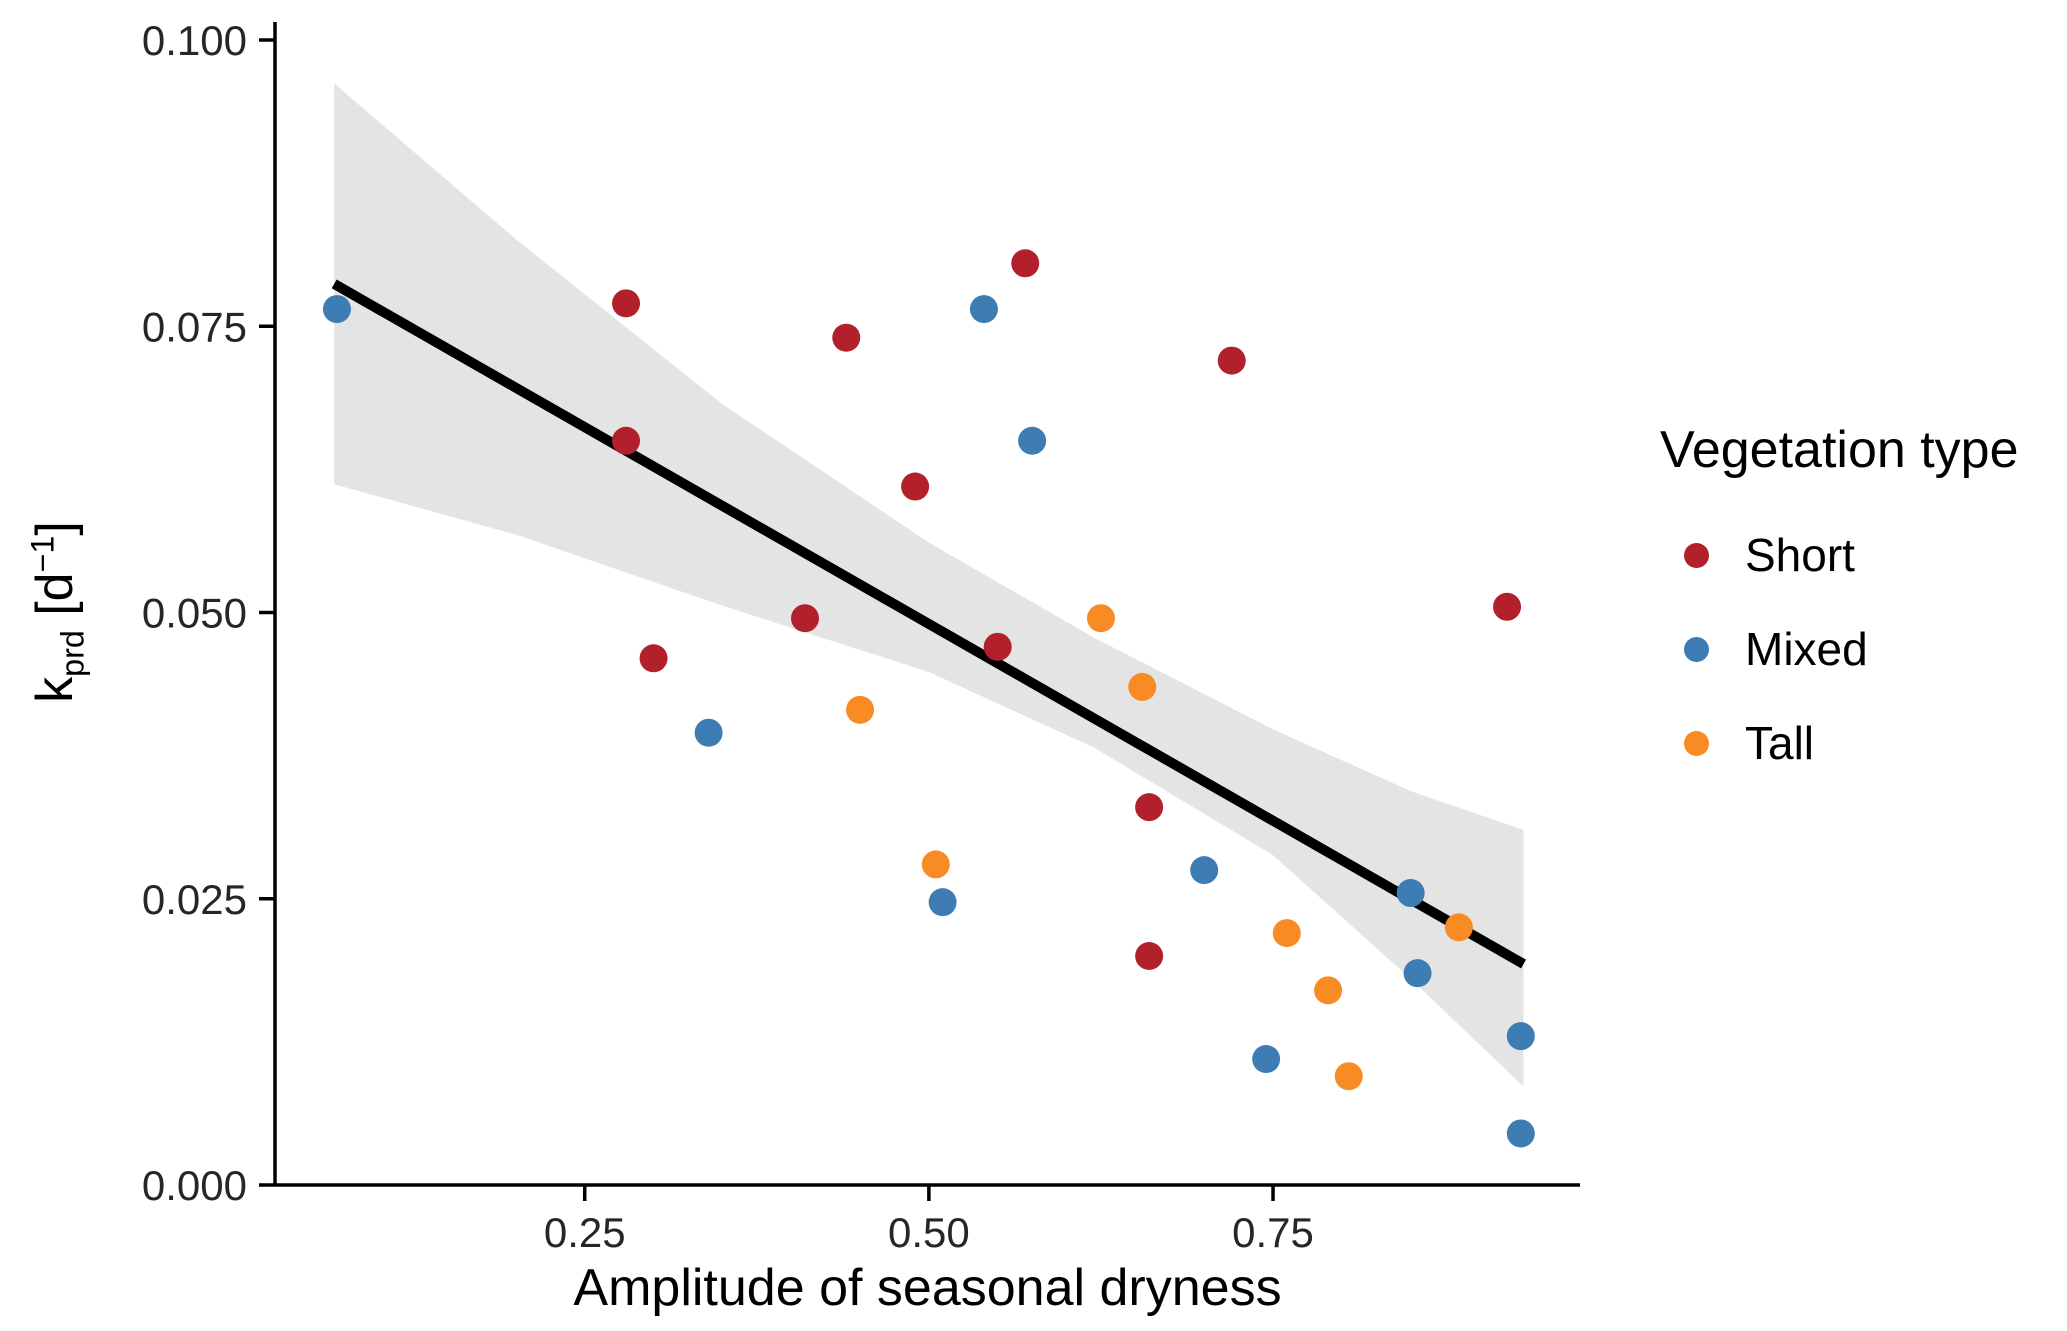 This screenshot has width=2067, height=1331. I want to click on legend: Vegetation type Short Mixed Tall, so click(1839, 615).